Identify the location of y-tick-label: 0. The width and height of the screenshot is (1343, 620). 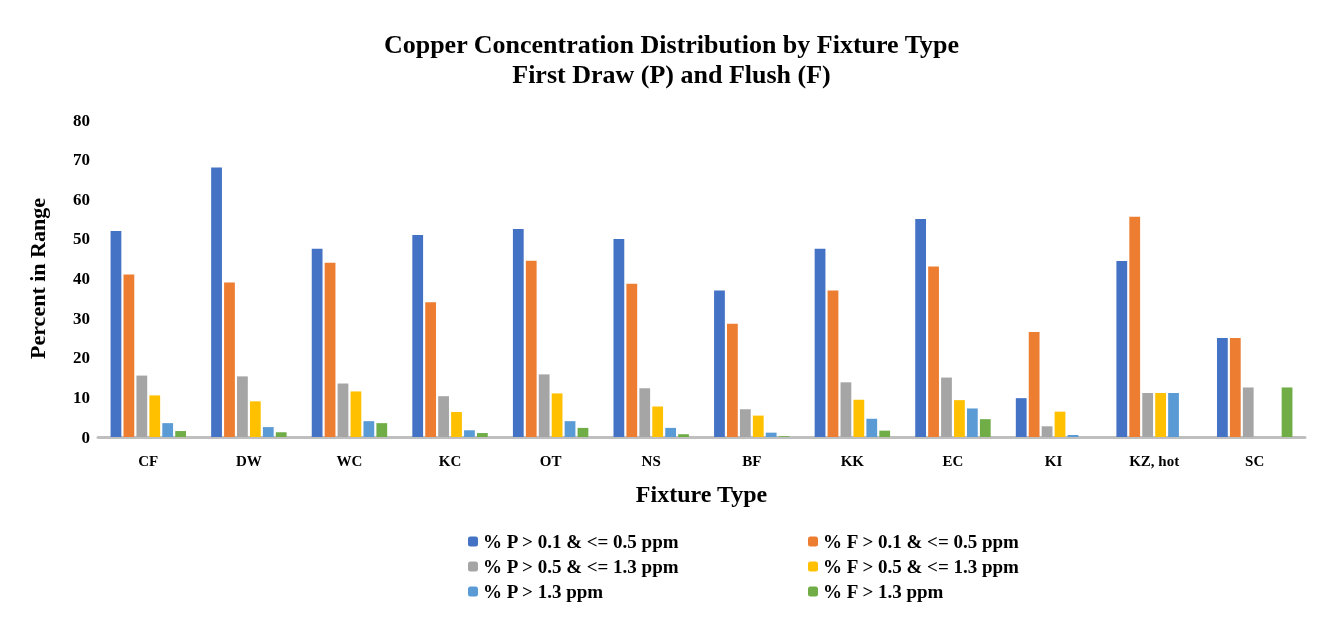
(85, 437).